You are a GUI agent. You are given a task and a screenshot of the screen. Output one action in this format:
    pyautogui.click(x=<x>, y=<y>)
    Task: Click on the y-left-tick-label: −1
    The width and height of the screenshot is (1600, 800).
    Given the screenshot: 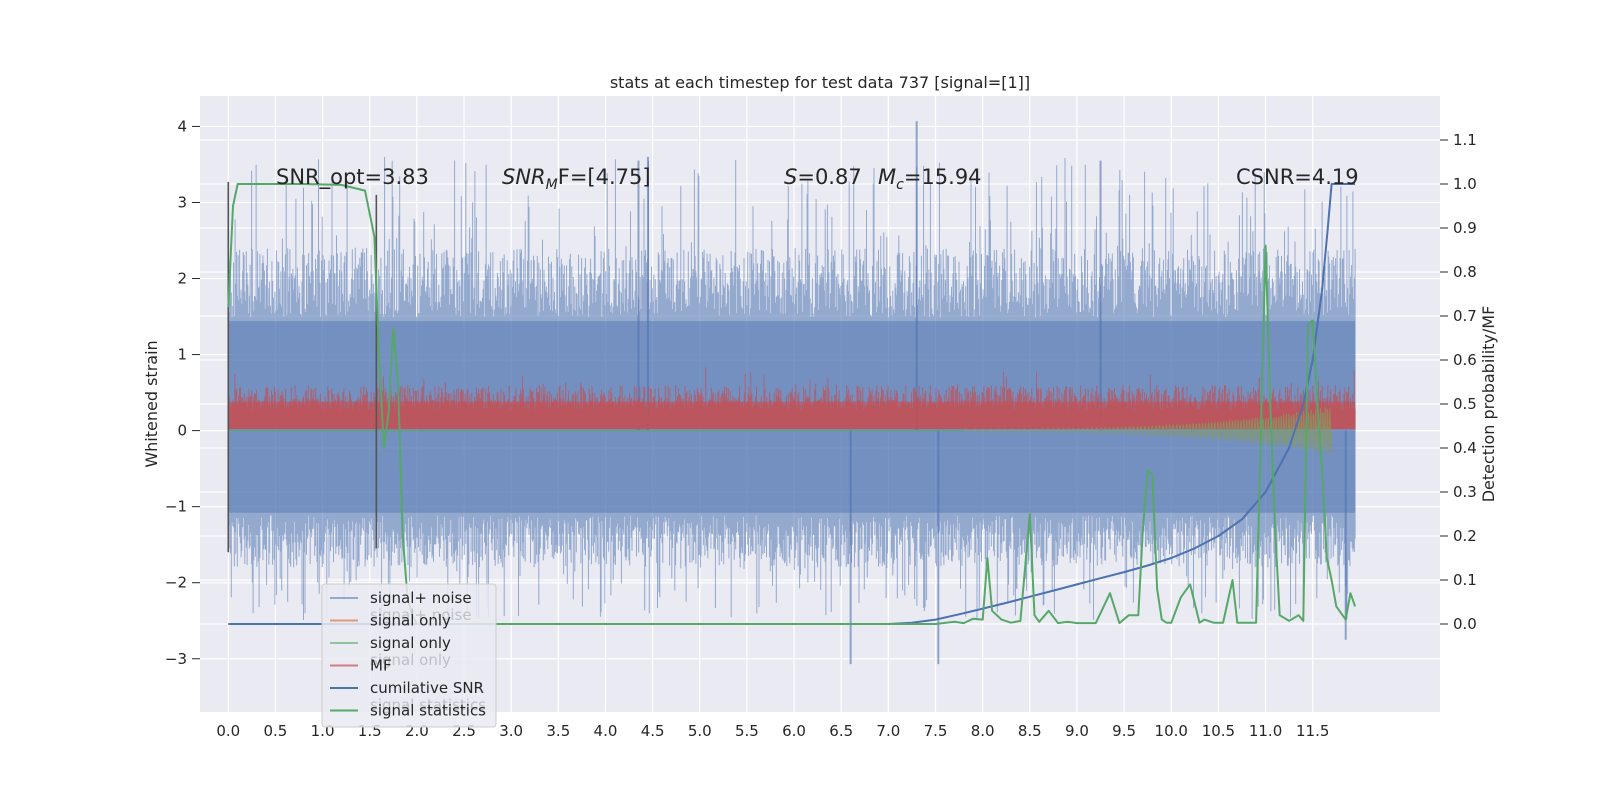 What is the action you would take?
    pyautogui.click(x=176, y=507)
    